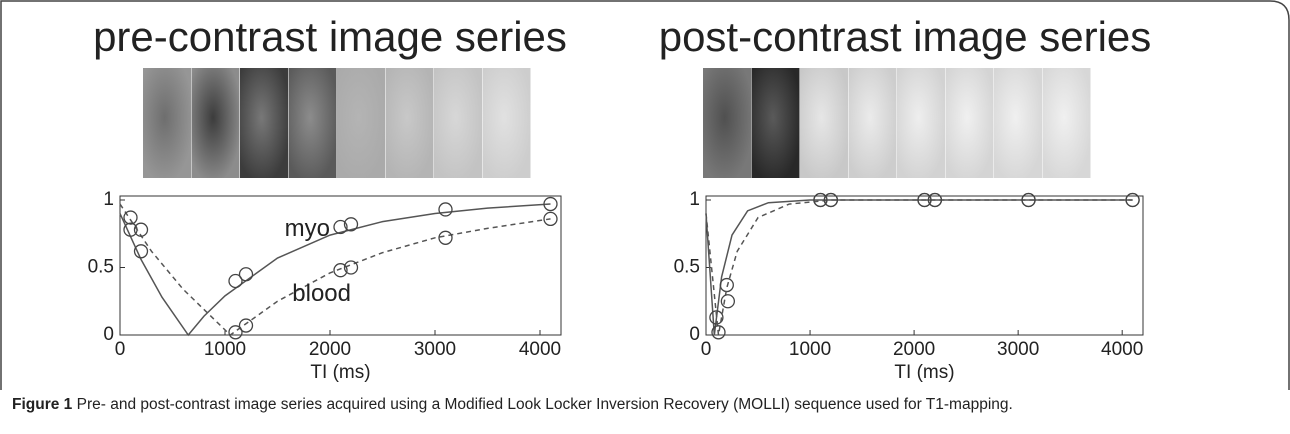 The height and width of the screenshot is (434, 1290). What do you see at coordinates (307, 228) in the screenshot?
I see `series-label: myo` at bounding box center [307, 228].